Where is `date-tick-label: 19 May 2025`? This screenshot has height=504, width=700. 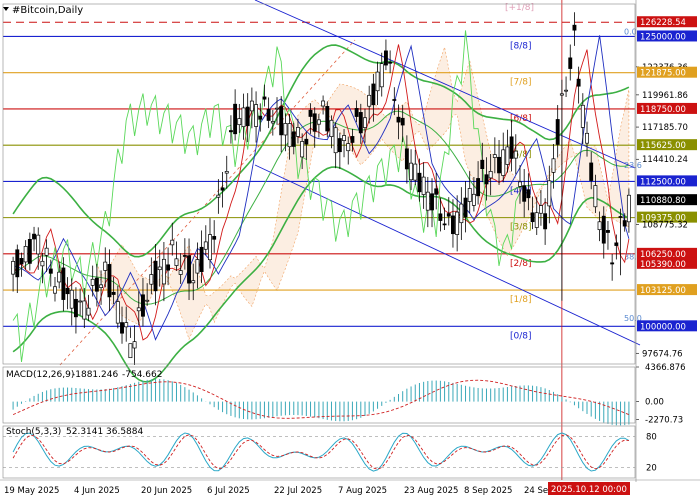
date-tick-label: 19 May 2025 is located at coordinates (31, 491).